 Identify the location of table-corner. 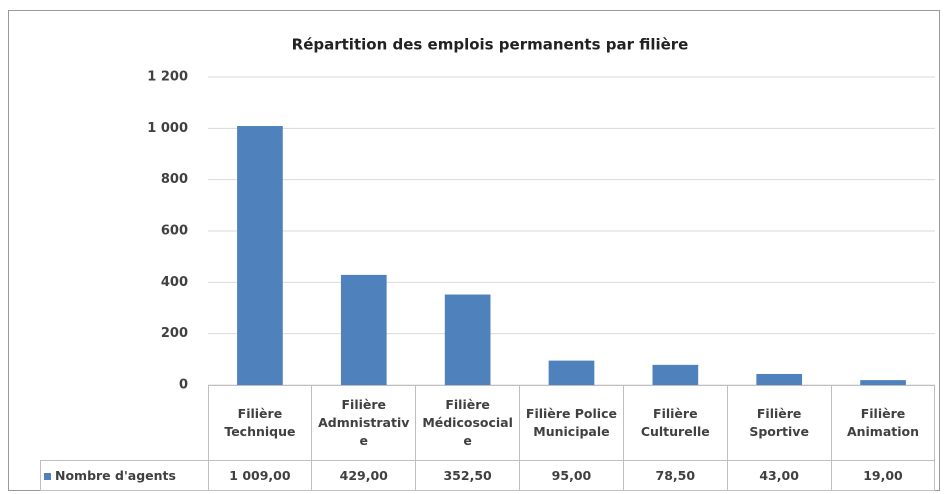
(124, 423).